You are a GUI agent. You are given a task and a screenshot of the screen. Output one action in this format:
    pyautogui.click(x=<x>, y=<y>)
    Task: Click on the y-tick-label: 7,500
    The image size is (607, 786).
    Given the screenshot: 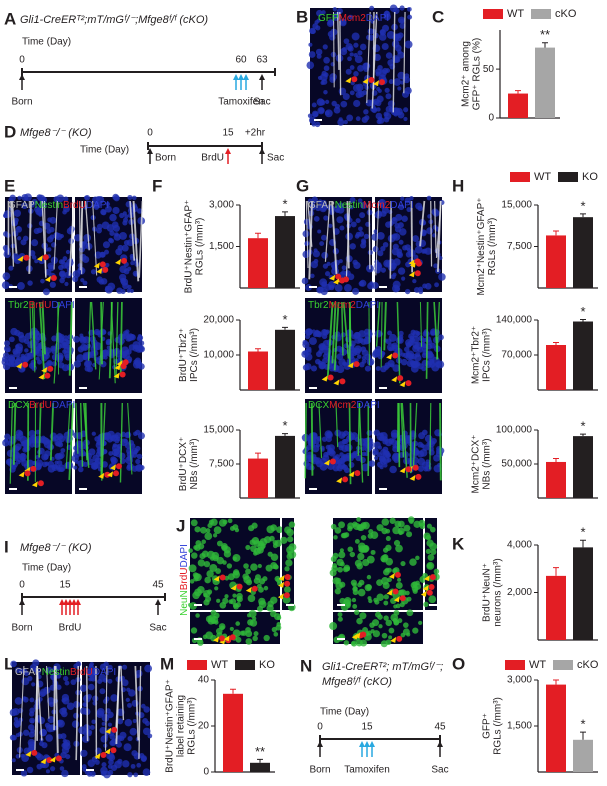 What is the action you would take?
    pyautogui.click(x=221, y=464)
    